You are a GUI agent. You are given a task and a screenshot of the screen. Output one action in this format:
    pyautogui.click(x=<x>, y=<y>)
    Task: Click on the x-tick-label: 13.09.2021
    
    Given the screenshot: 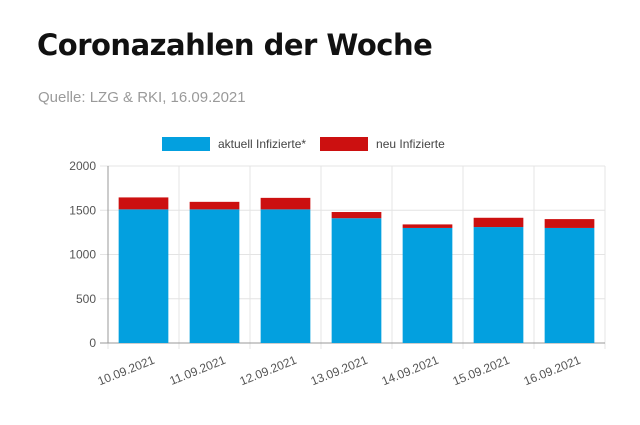 What is the action you would take?
    pyautogui.click(x=339, y=371)
    